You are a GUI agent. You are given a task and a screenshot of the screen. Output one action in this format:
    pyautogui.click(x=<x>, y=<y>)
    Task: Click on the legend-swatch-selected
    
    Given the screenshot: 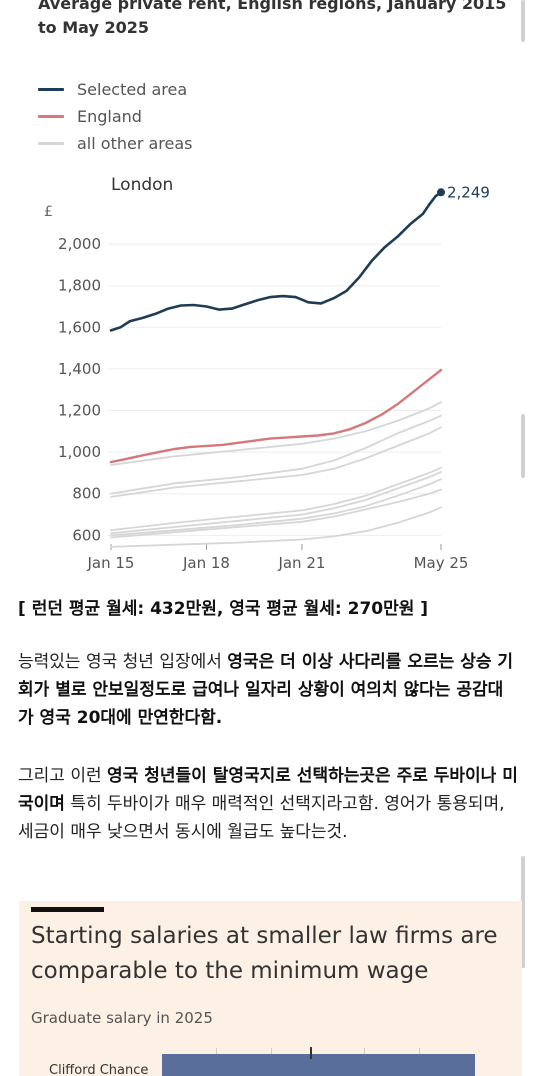 What is the action you would take?
    pyautogui.click(x=51, y=89)
    